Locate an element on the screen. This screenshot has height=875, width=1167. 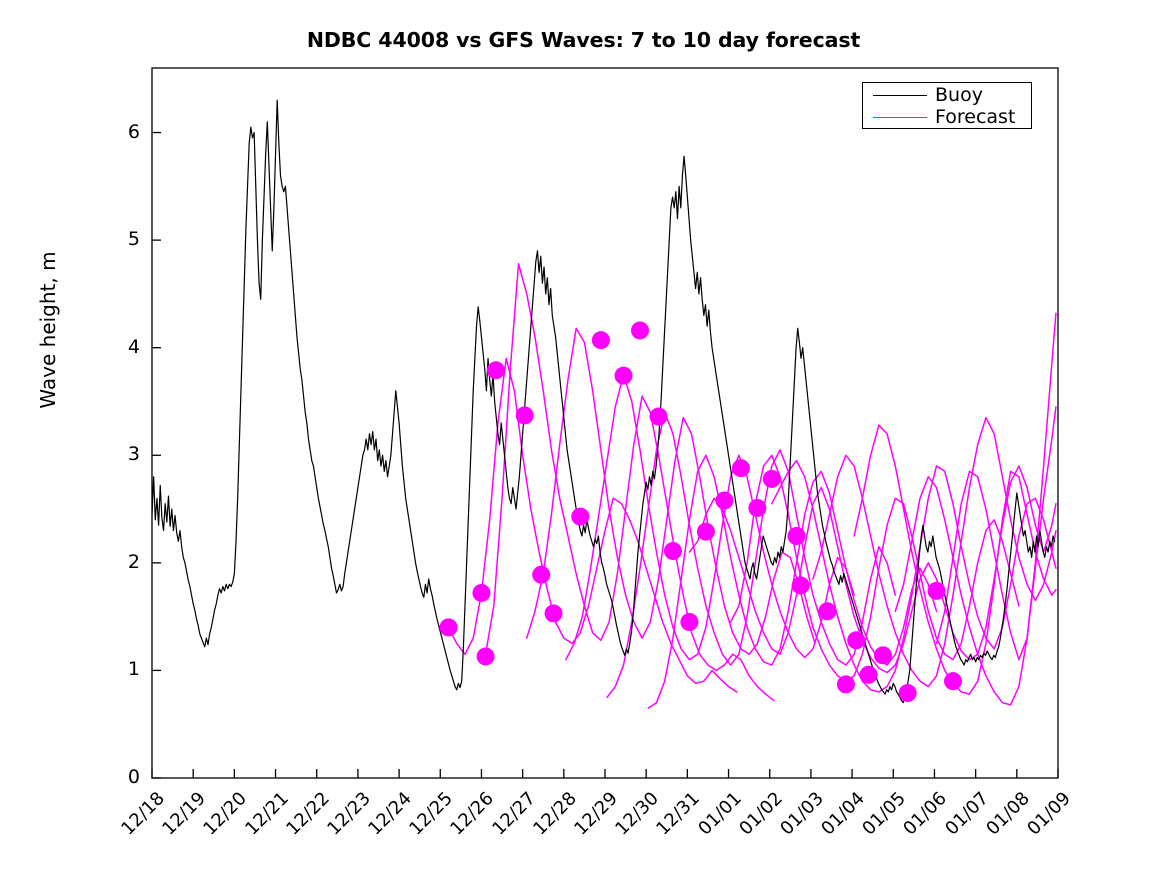
y-tick-label: 1 is located at coordinates (133, 669).